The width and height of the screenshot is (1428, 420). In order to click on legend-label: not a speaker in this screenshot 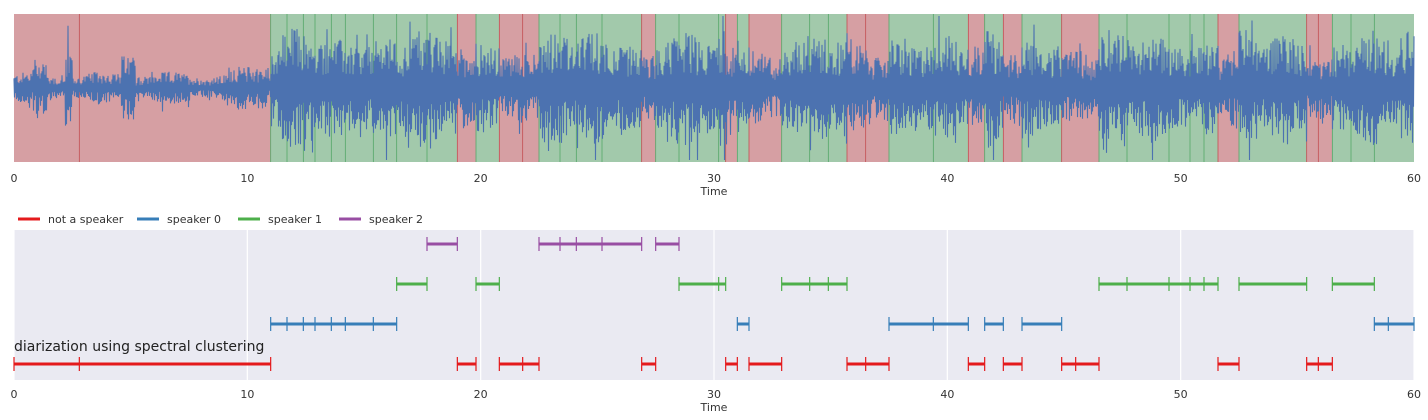, I will do `click(86, 219)`.